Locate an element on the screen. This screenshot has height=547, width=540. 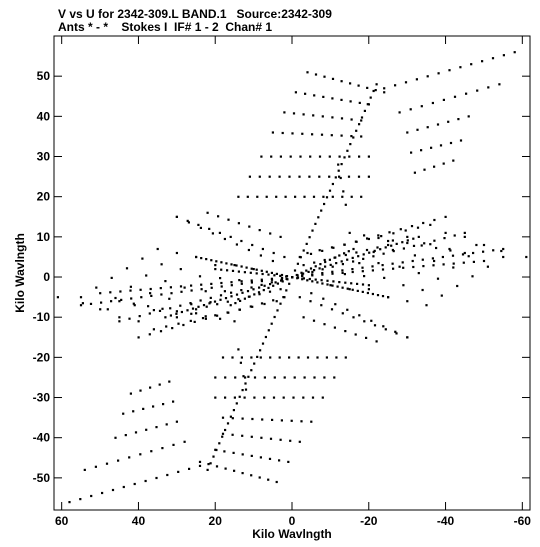
x-tick-label: -60 is located at coordinates (523, 521).